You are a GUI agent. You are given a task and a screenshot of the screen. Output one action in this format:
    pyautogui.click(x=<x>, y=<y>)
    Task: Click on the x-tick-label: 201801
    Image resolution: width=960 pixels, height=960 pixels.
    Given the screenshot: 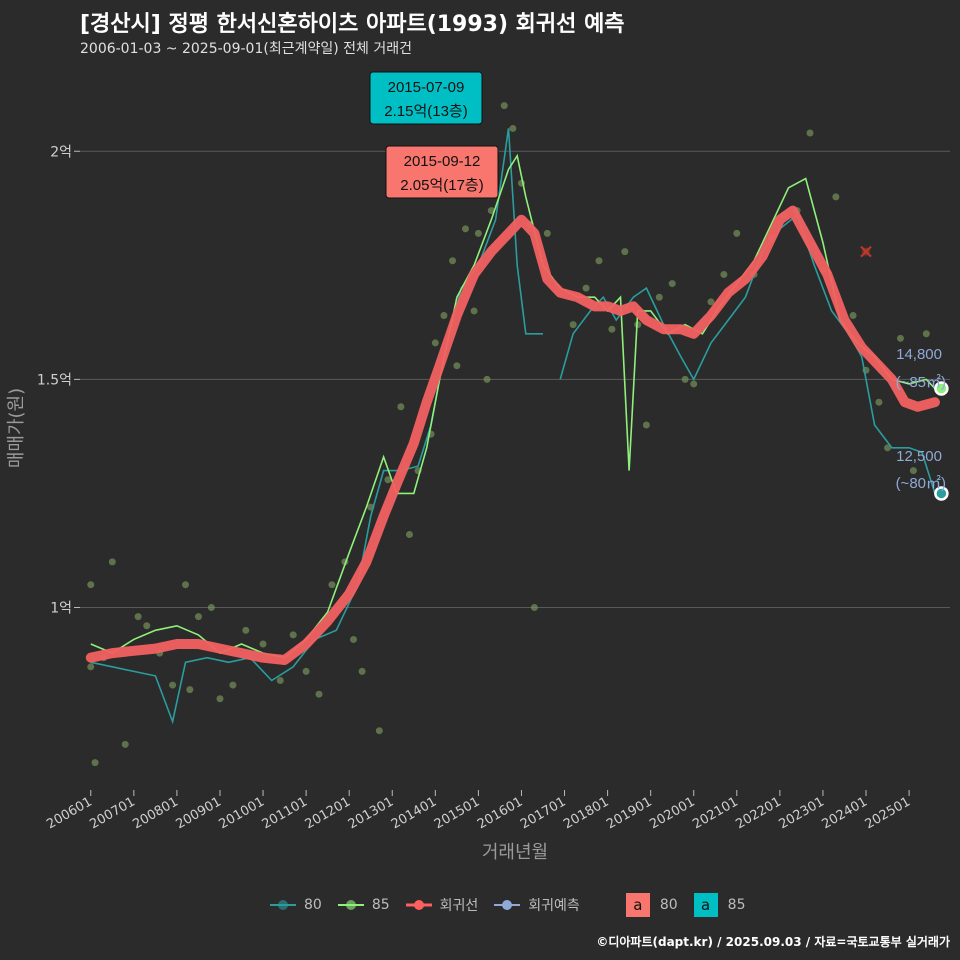 What is the action you would take?
    pyautogui.click(x=586, y=813)
    